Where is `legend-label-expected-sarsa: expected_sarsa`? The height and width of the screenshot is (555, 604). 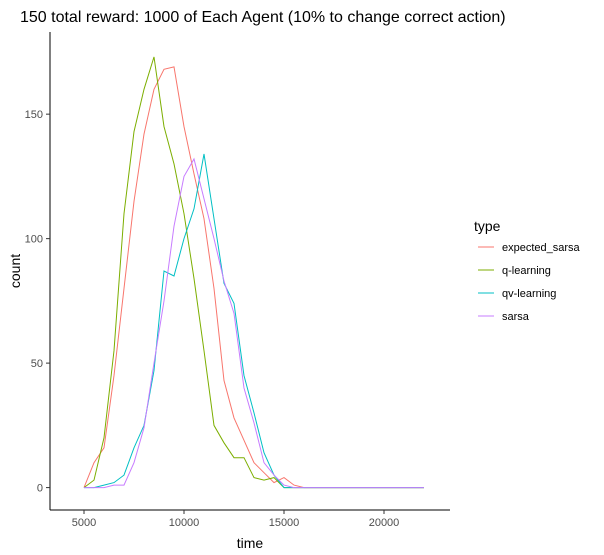 legend-label-expected-sarsa: expected_sarsa is located at coordinates (541, 248).